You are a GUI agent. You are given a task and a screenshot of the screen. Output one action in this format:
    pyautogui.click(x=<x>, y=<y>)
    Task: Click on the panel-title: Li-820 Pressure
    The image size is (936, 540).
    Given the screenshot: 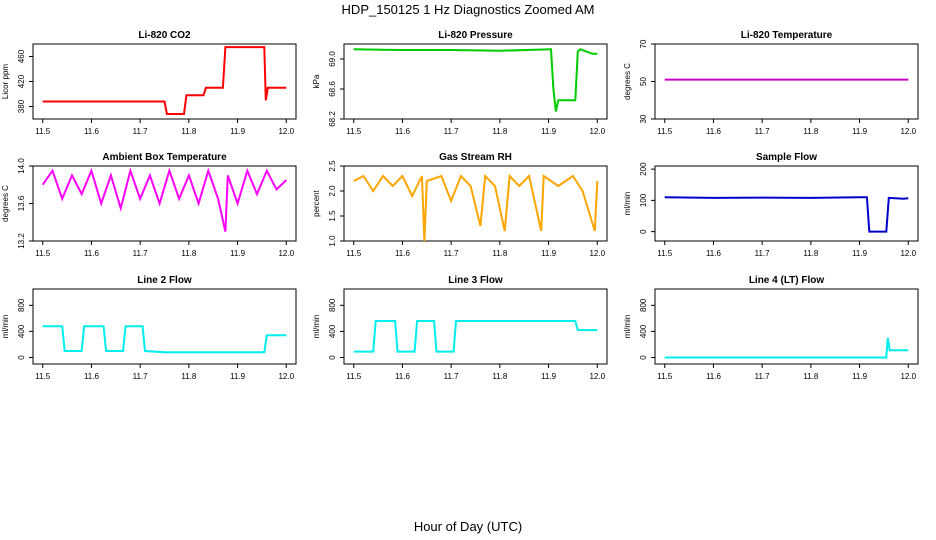 What is the action you would take?
    pyautogui.click(x=475, y=35)
    